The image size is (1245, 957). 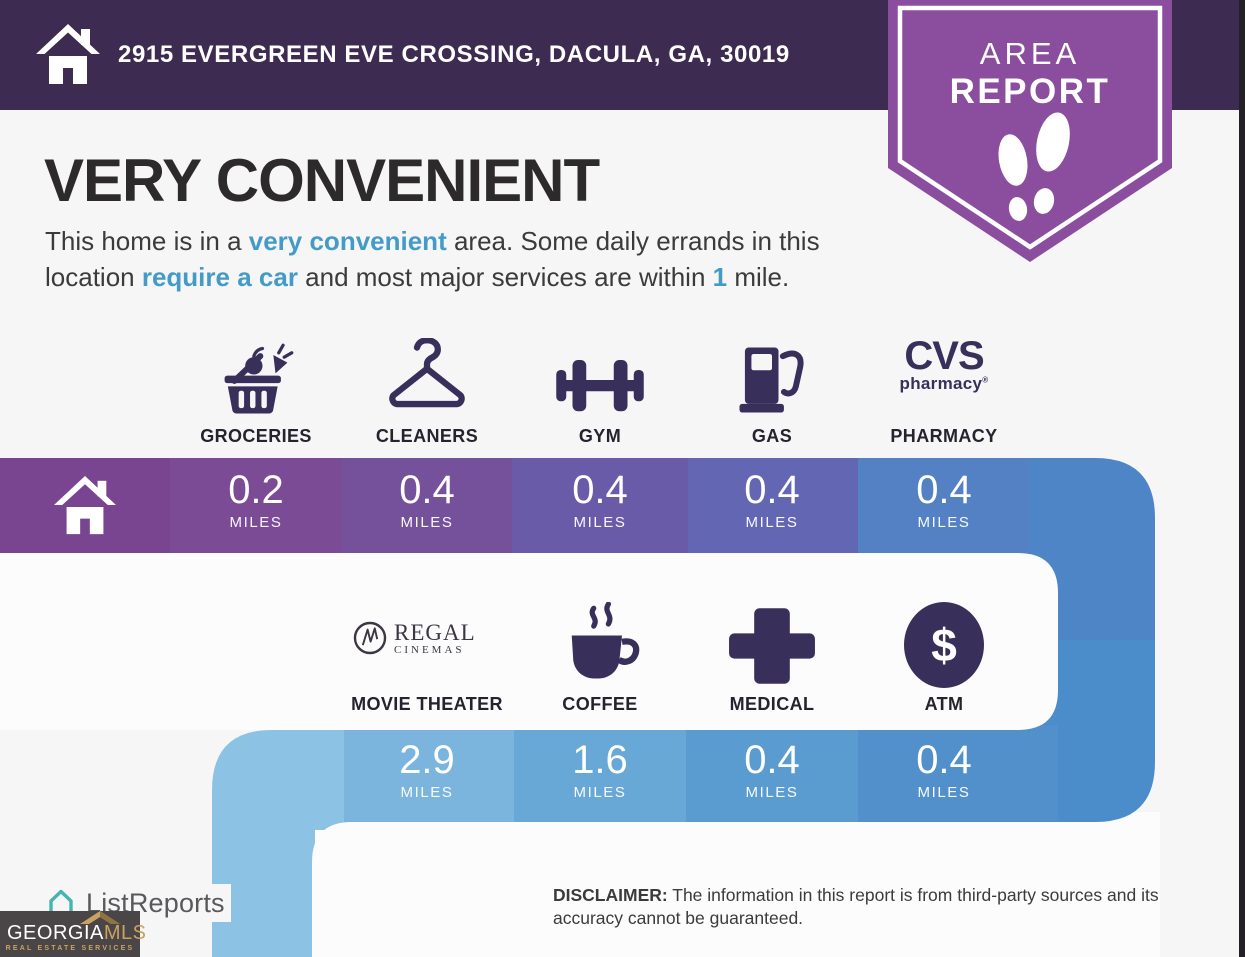 What do you see at coordinates (256, 375) in the screenshot?
I see `groceries-basket-icon` at bounding box center [256, 375].